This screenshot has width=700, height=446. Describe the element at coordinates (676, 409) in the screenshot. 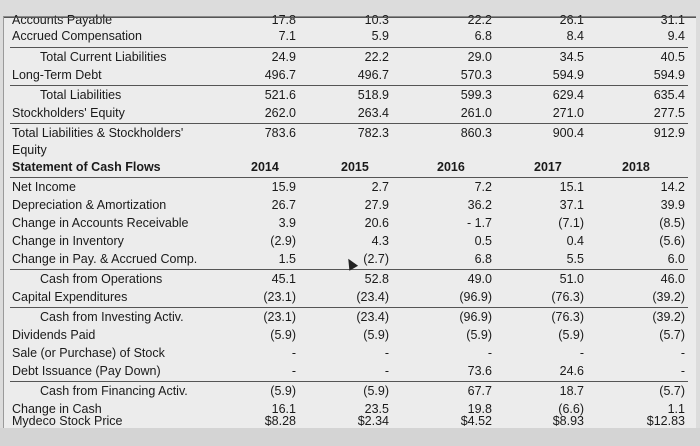

I see `cell-2018: 1.1` at that location.